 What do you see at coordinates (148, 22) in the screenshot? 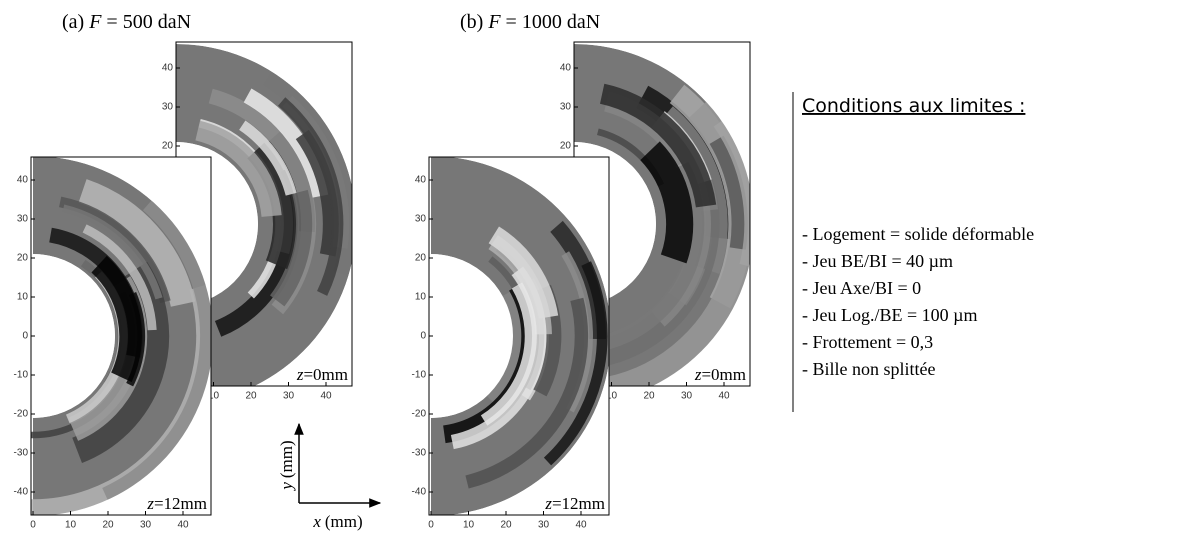
I see `value: = 500 daN` at bounding box center [148, 22].